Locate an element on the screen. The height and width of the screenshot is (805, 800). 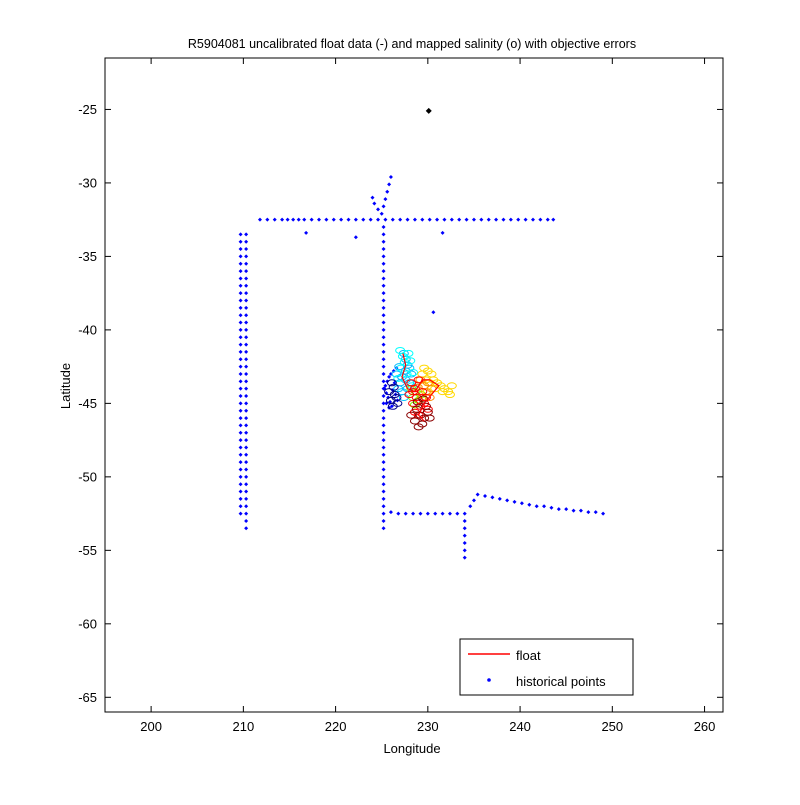
x-tick-label: 210 is located at coordinates (244, 726).